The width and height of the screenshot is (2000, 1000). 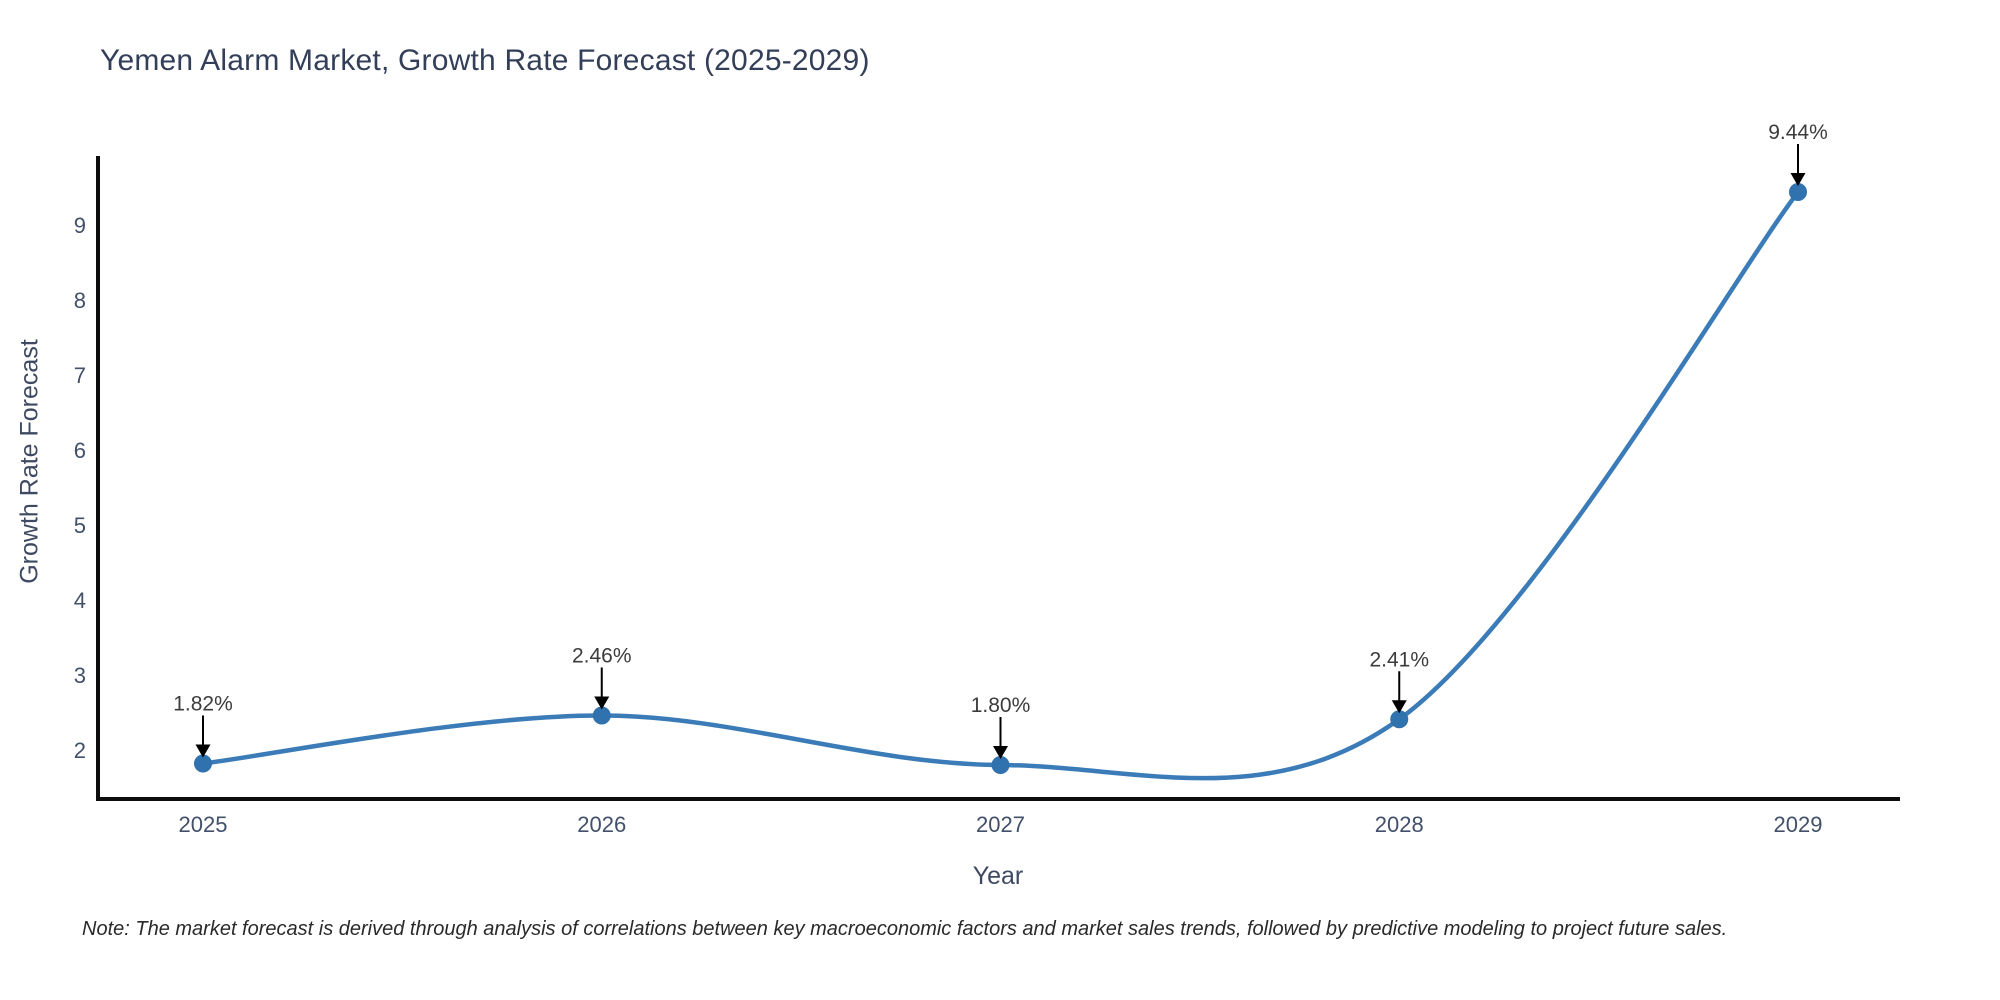 I want to click on point-annotation-label: 9.44%, so click(x=1798, y=132).